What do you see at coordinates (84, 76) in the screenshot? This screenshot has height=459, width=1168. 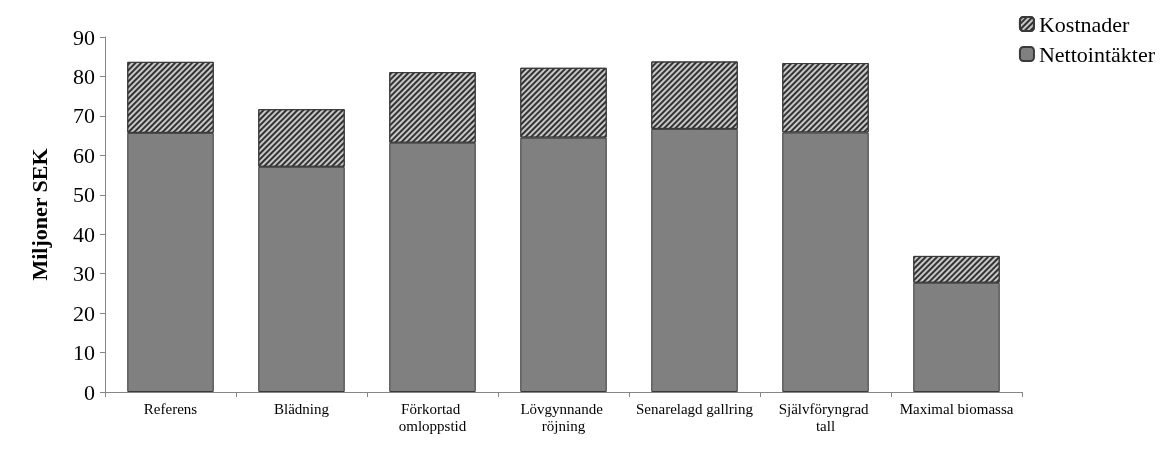 I see `y-tick-label: 80` at bounding box center [84, 76].